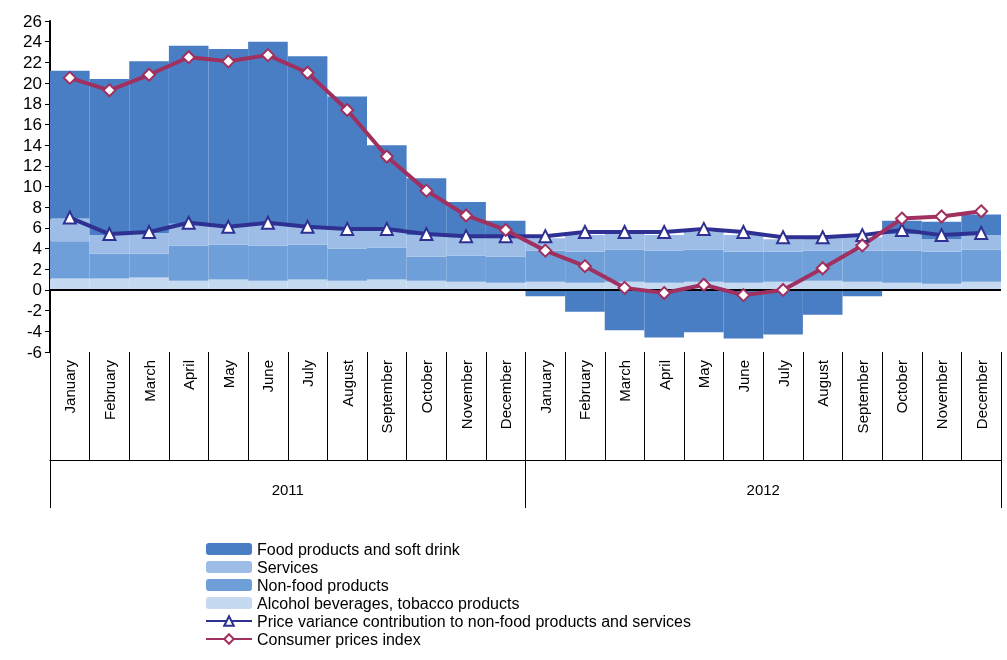  Describe the element at coordinates (32, 104) in the screenshot. I see `y-tick-label: 18` at that location.